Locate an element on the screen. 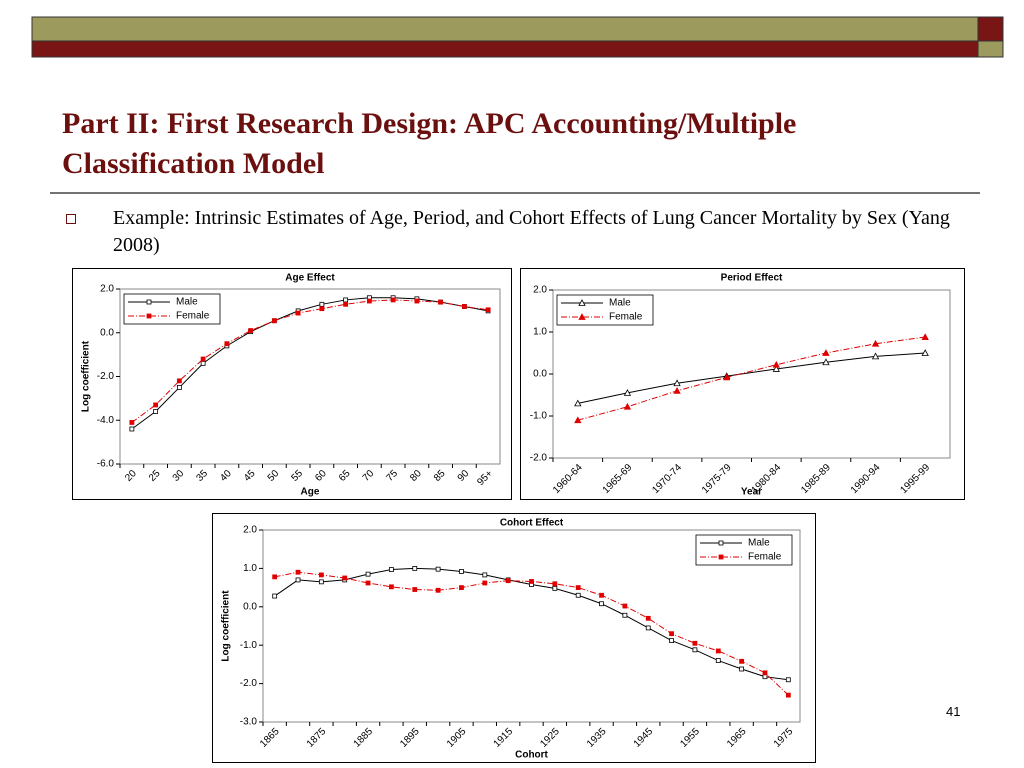  x-tick-label: 1945 is located at coordinates (644, 738).